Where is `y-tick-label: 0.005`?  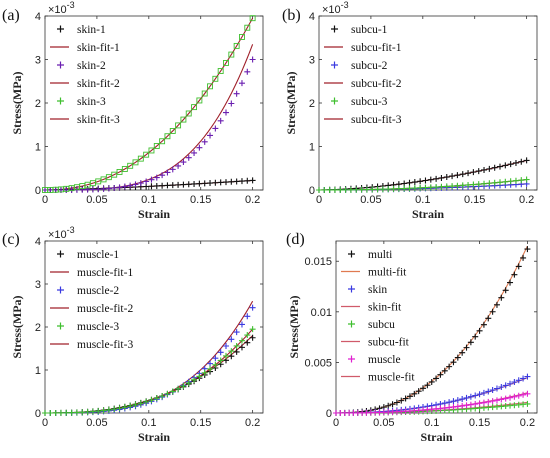
y-tick-label: 0.005 is located at coordinates (318, 363).